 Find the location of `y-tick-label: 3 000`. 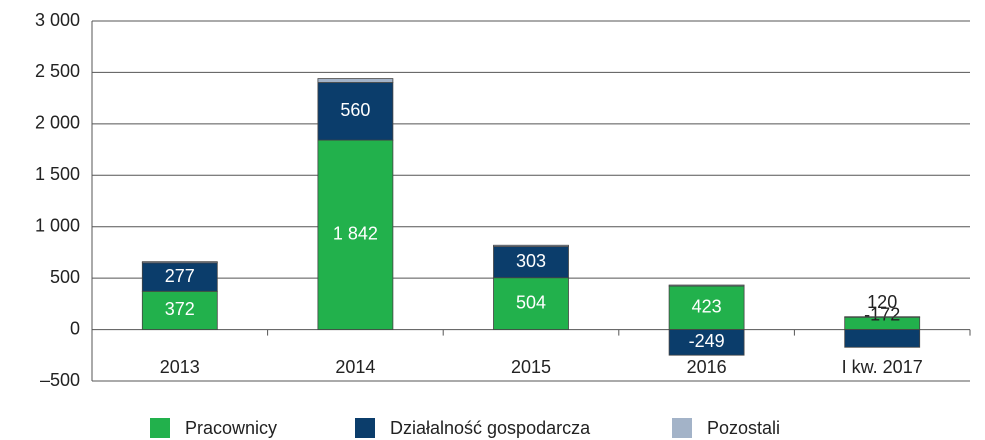

y-tick-label: 3 000 is located at coordinates (57, 20).